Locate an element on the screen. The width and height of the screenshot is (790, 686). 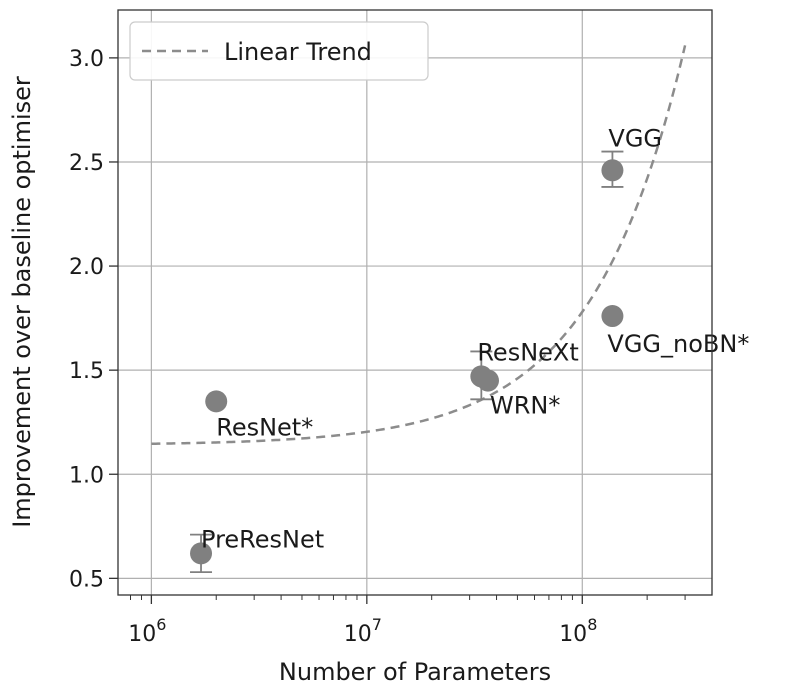
y-tick-label: 1.0 is located at coordinates (86, 475).